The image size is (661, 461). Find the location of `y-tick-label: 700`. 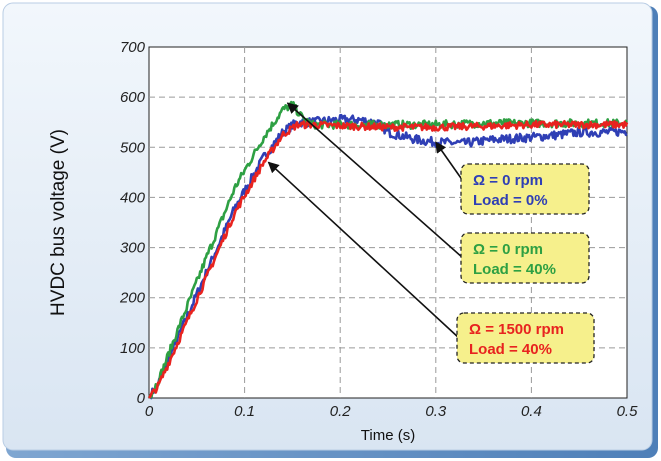

y-tick-label: 700 is located at coordinates (133, 47).